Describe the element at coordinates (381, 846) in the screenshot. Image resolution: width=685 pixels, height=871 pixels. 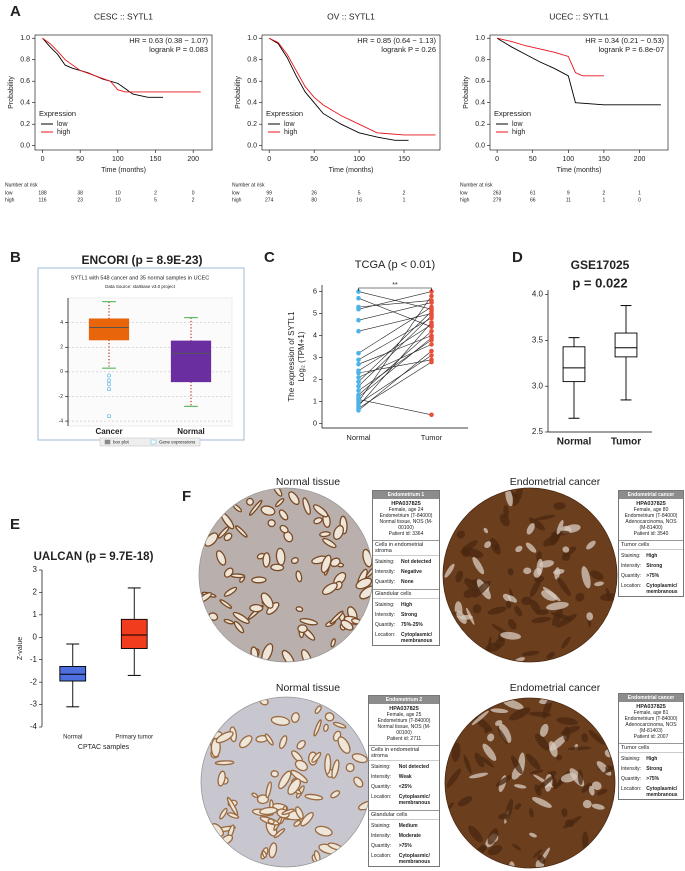
I see `row-label: Quantity:` at that location.